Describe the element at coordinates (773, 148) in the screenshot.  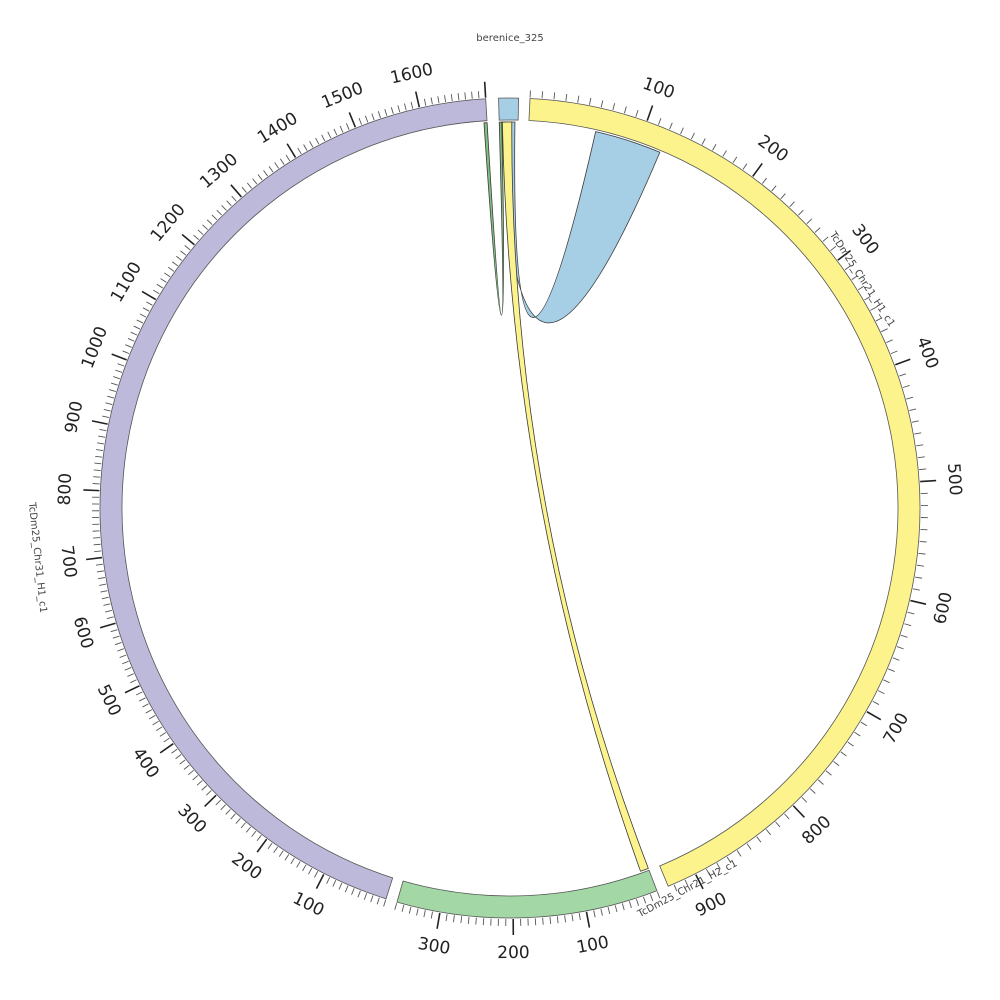
I see `tick-label-chr21h1-200: 200` at that location.